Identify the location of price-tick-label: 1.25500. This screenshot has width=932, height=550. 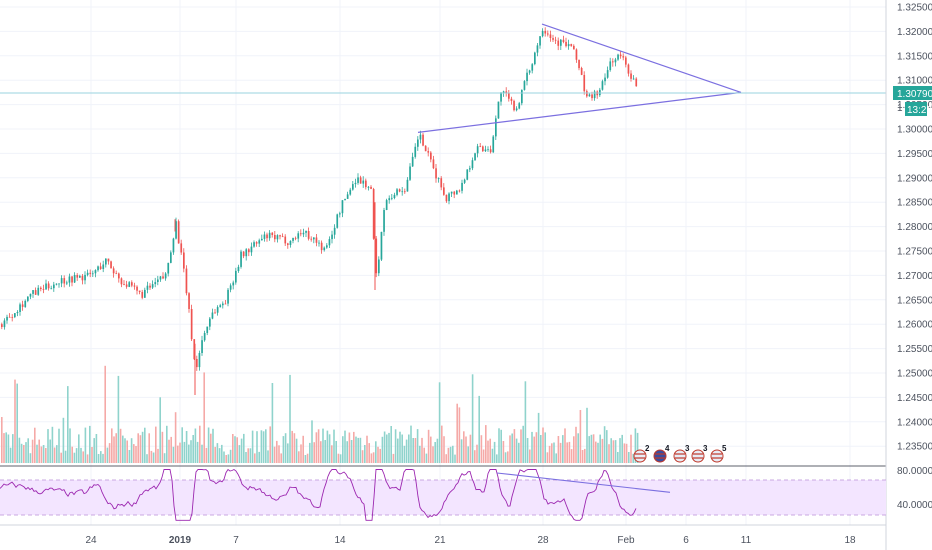
(914, 349).